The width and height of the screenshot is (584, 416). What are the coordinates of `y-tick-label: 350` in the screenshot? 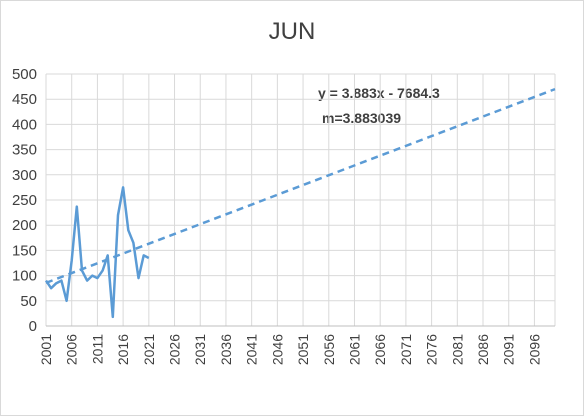 It's located at (24, 150).